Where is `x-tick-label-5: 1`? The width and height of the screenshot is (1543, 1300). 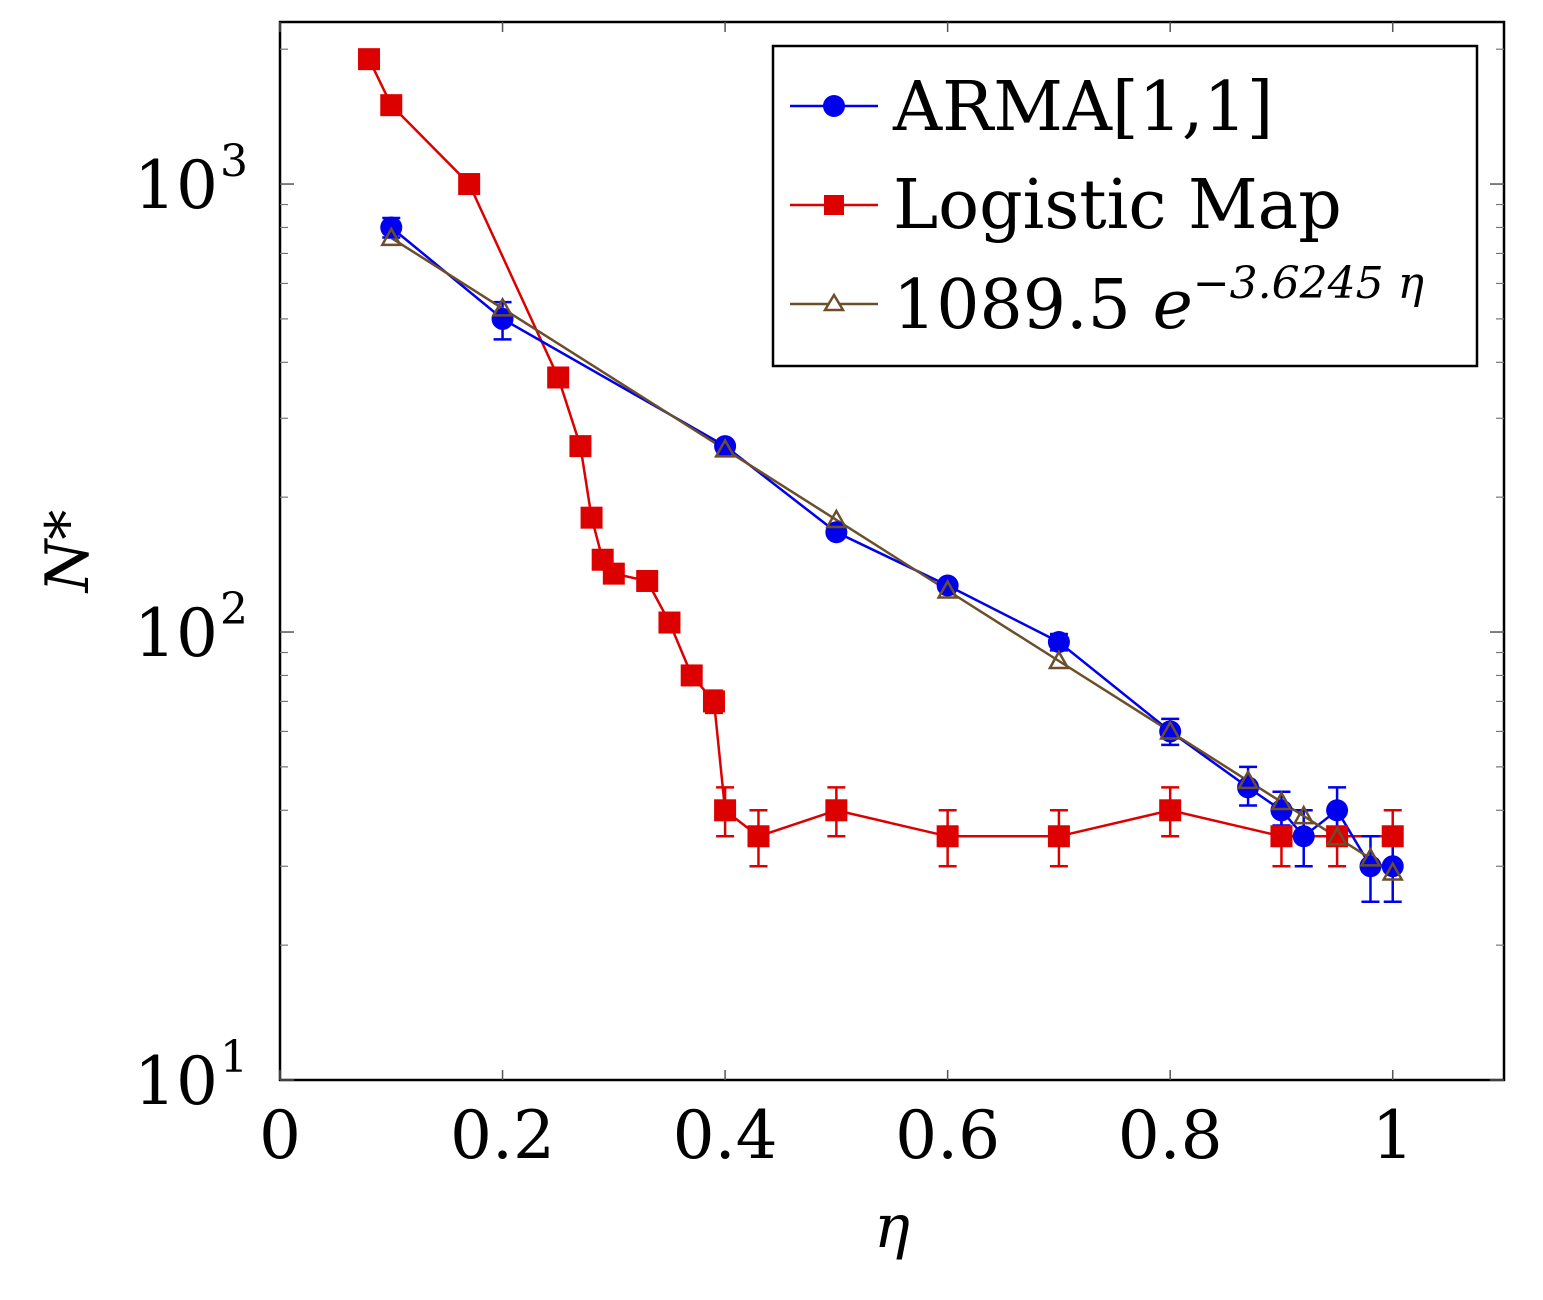
x-tick-label-5: 1 is located at coordinates (1393, 1135).